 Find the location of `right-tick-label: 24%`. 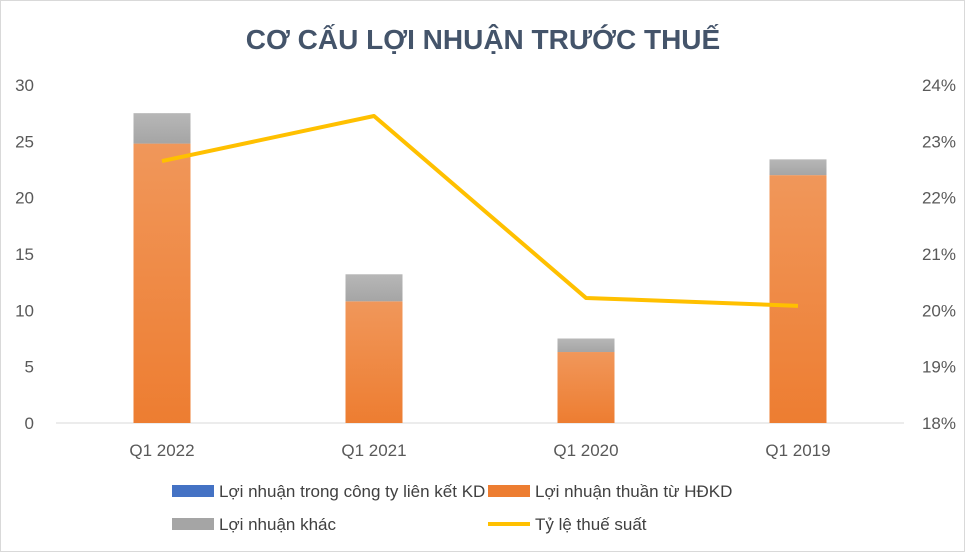

right-tick-label: 24% is located at coordinates (939, 85).